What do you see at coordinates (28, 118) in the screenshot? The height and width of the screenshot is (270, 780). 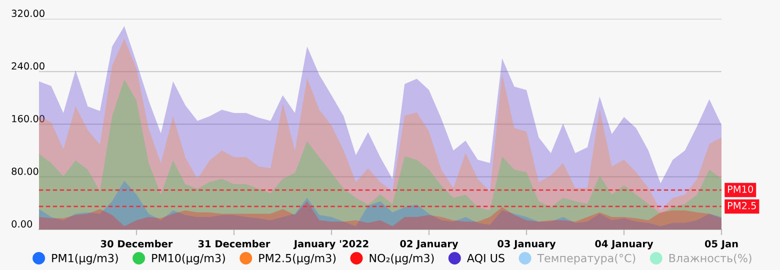 I see `y-tick-label: 160.00` at bounding box center [28, 118].